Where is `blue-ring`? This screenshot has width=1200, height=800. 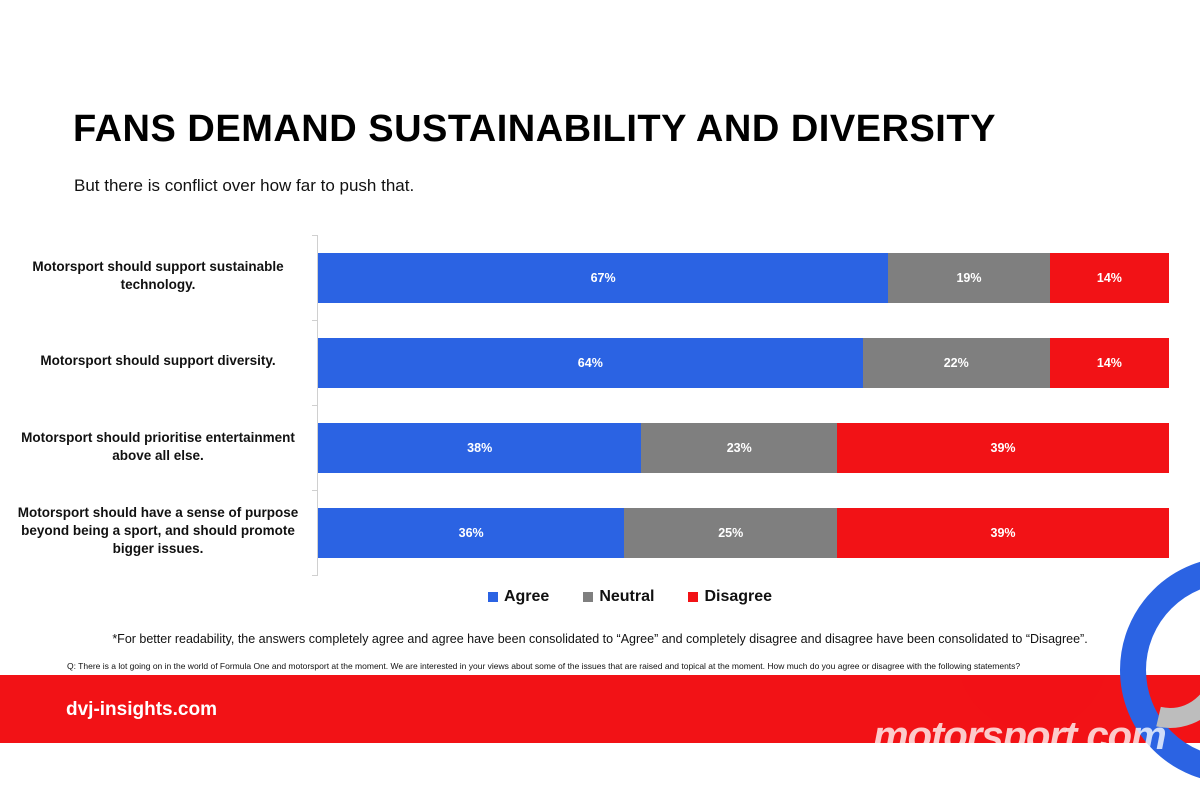
blue-ring is located at coordinates (1160, 670).